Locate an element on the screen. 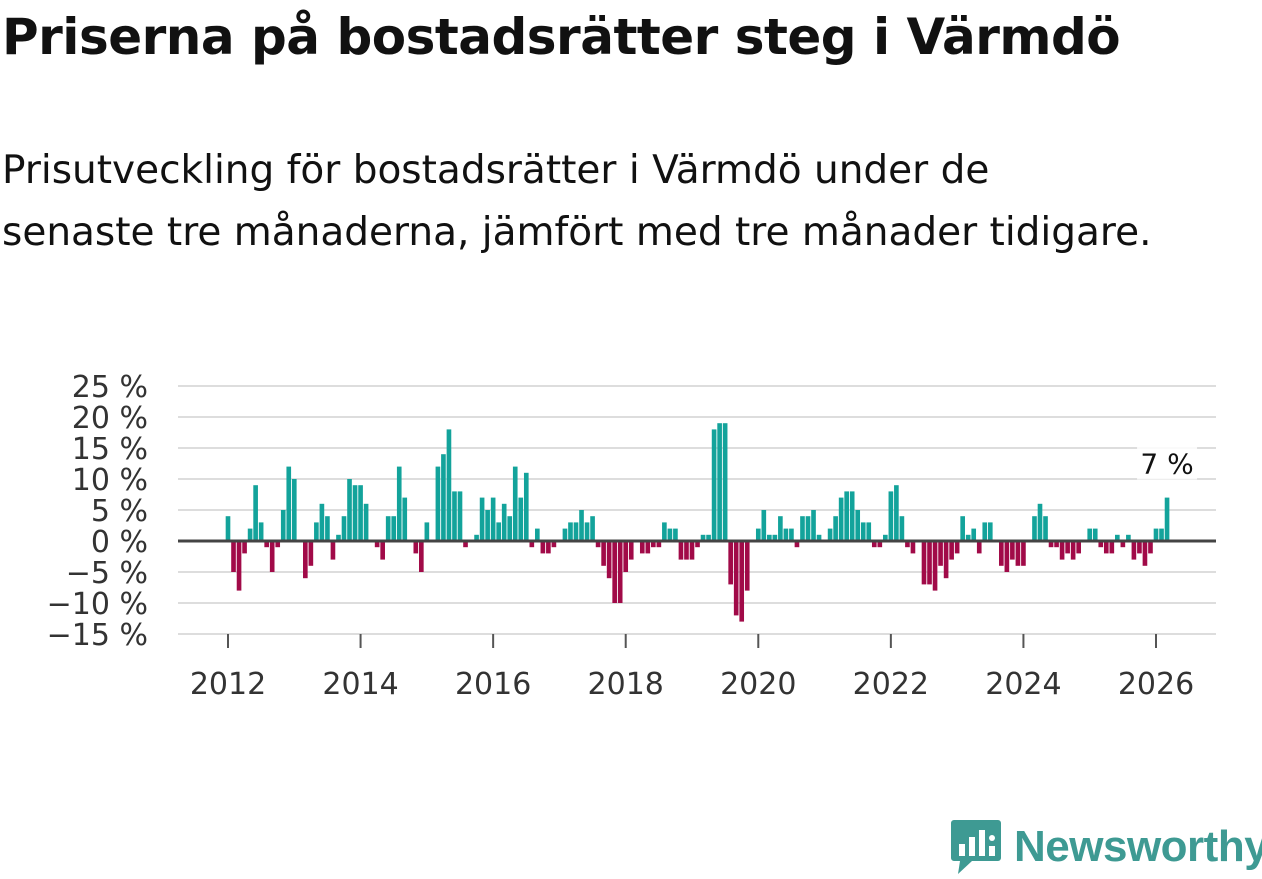 The height and width of the screenshot is (879, 1262). y-tick-label: 25 % is located at coordinates (110, 387).